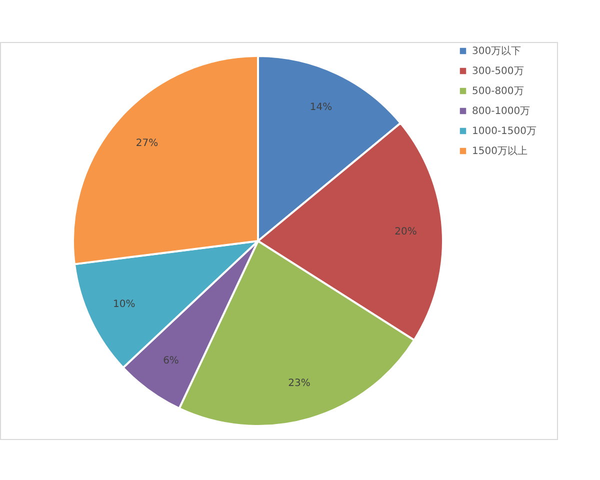 This screenshot has width=600, height=480. I want to click on data-label: 10%, so click(124, 304).